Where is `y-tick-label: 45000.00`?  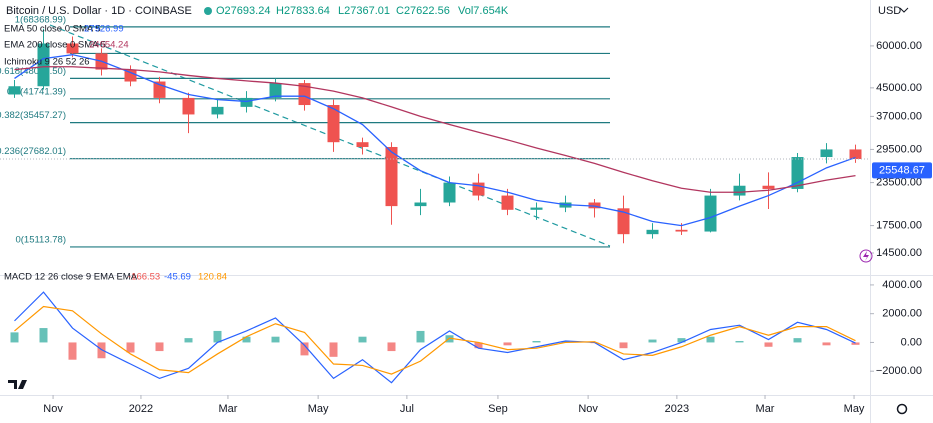
y-tick-label: 45000.00 is located at coordinates (899, 88).